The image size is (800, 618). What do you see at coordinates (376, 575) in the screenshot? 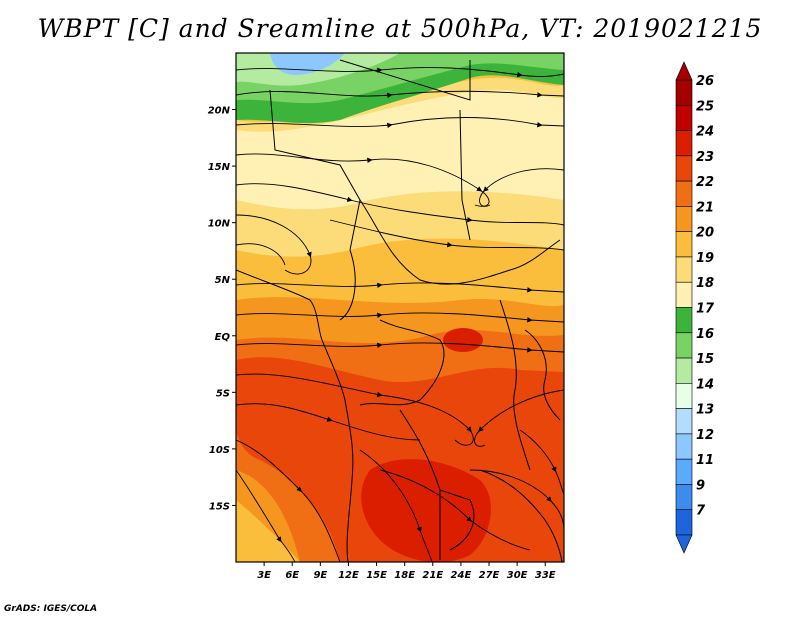
I see `lon-tick-label: 15E` at bounding box center [376, 575].